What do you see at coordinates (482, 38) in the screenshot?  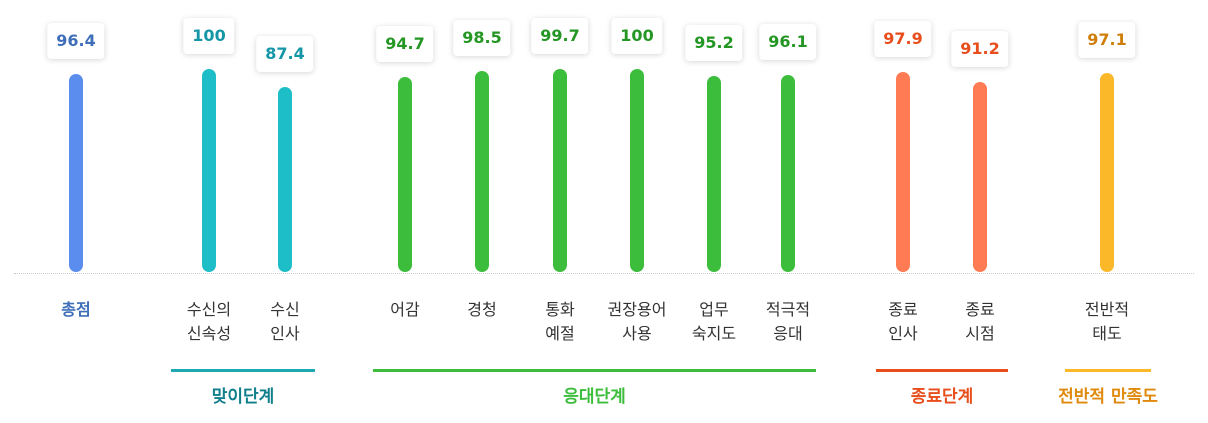 I see `value-label-listening: 98.5` at bounding box center [482, 38].